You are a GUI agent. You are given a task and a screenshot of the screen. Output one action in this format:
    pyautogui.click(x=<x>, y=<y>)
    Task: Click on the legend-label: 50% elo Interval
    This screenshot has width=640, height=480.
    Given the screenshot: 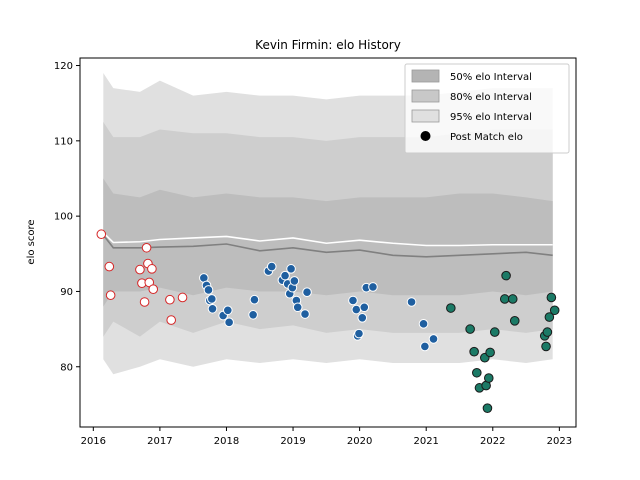 What is the action you would take?
    pyautogui.click(x=491, y=77)
    